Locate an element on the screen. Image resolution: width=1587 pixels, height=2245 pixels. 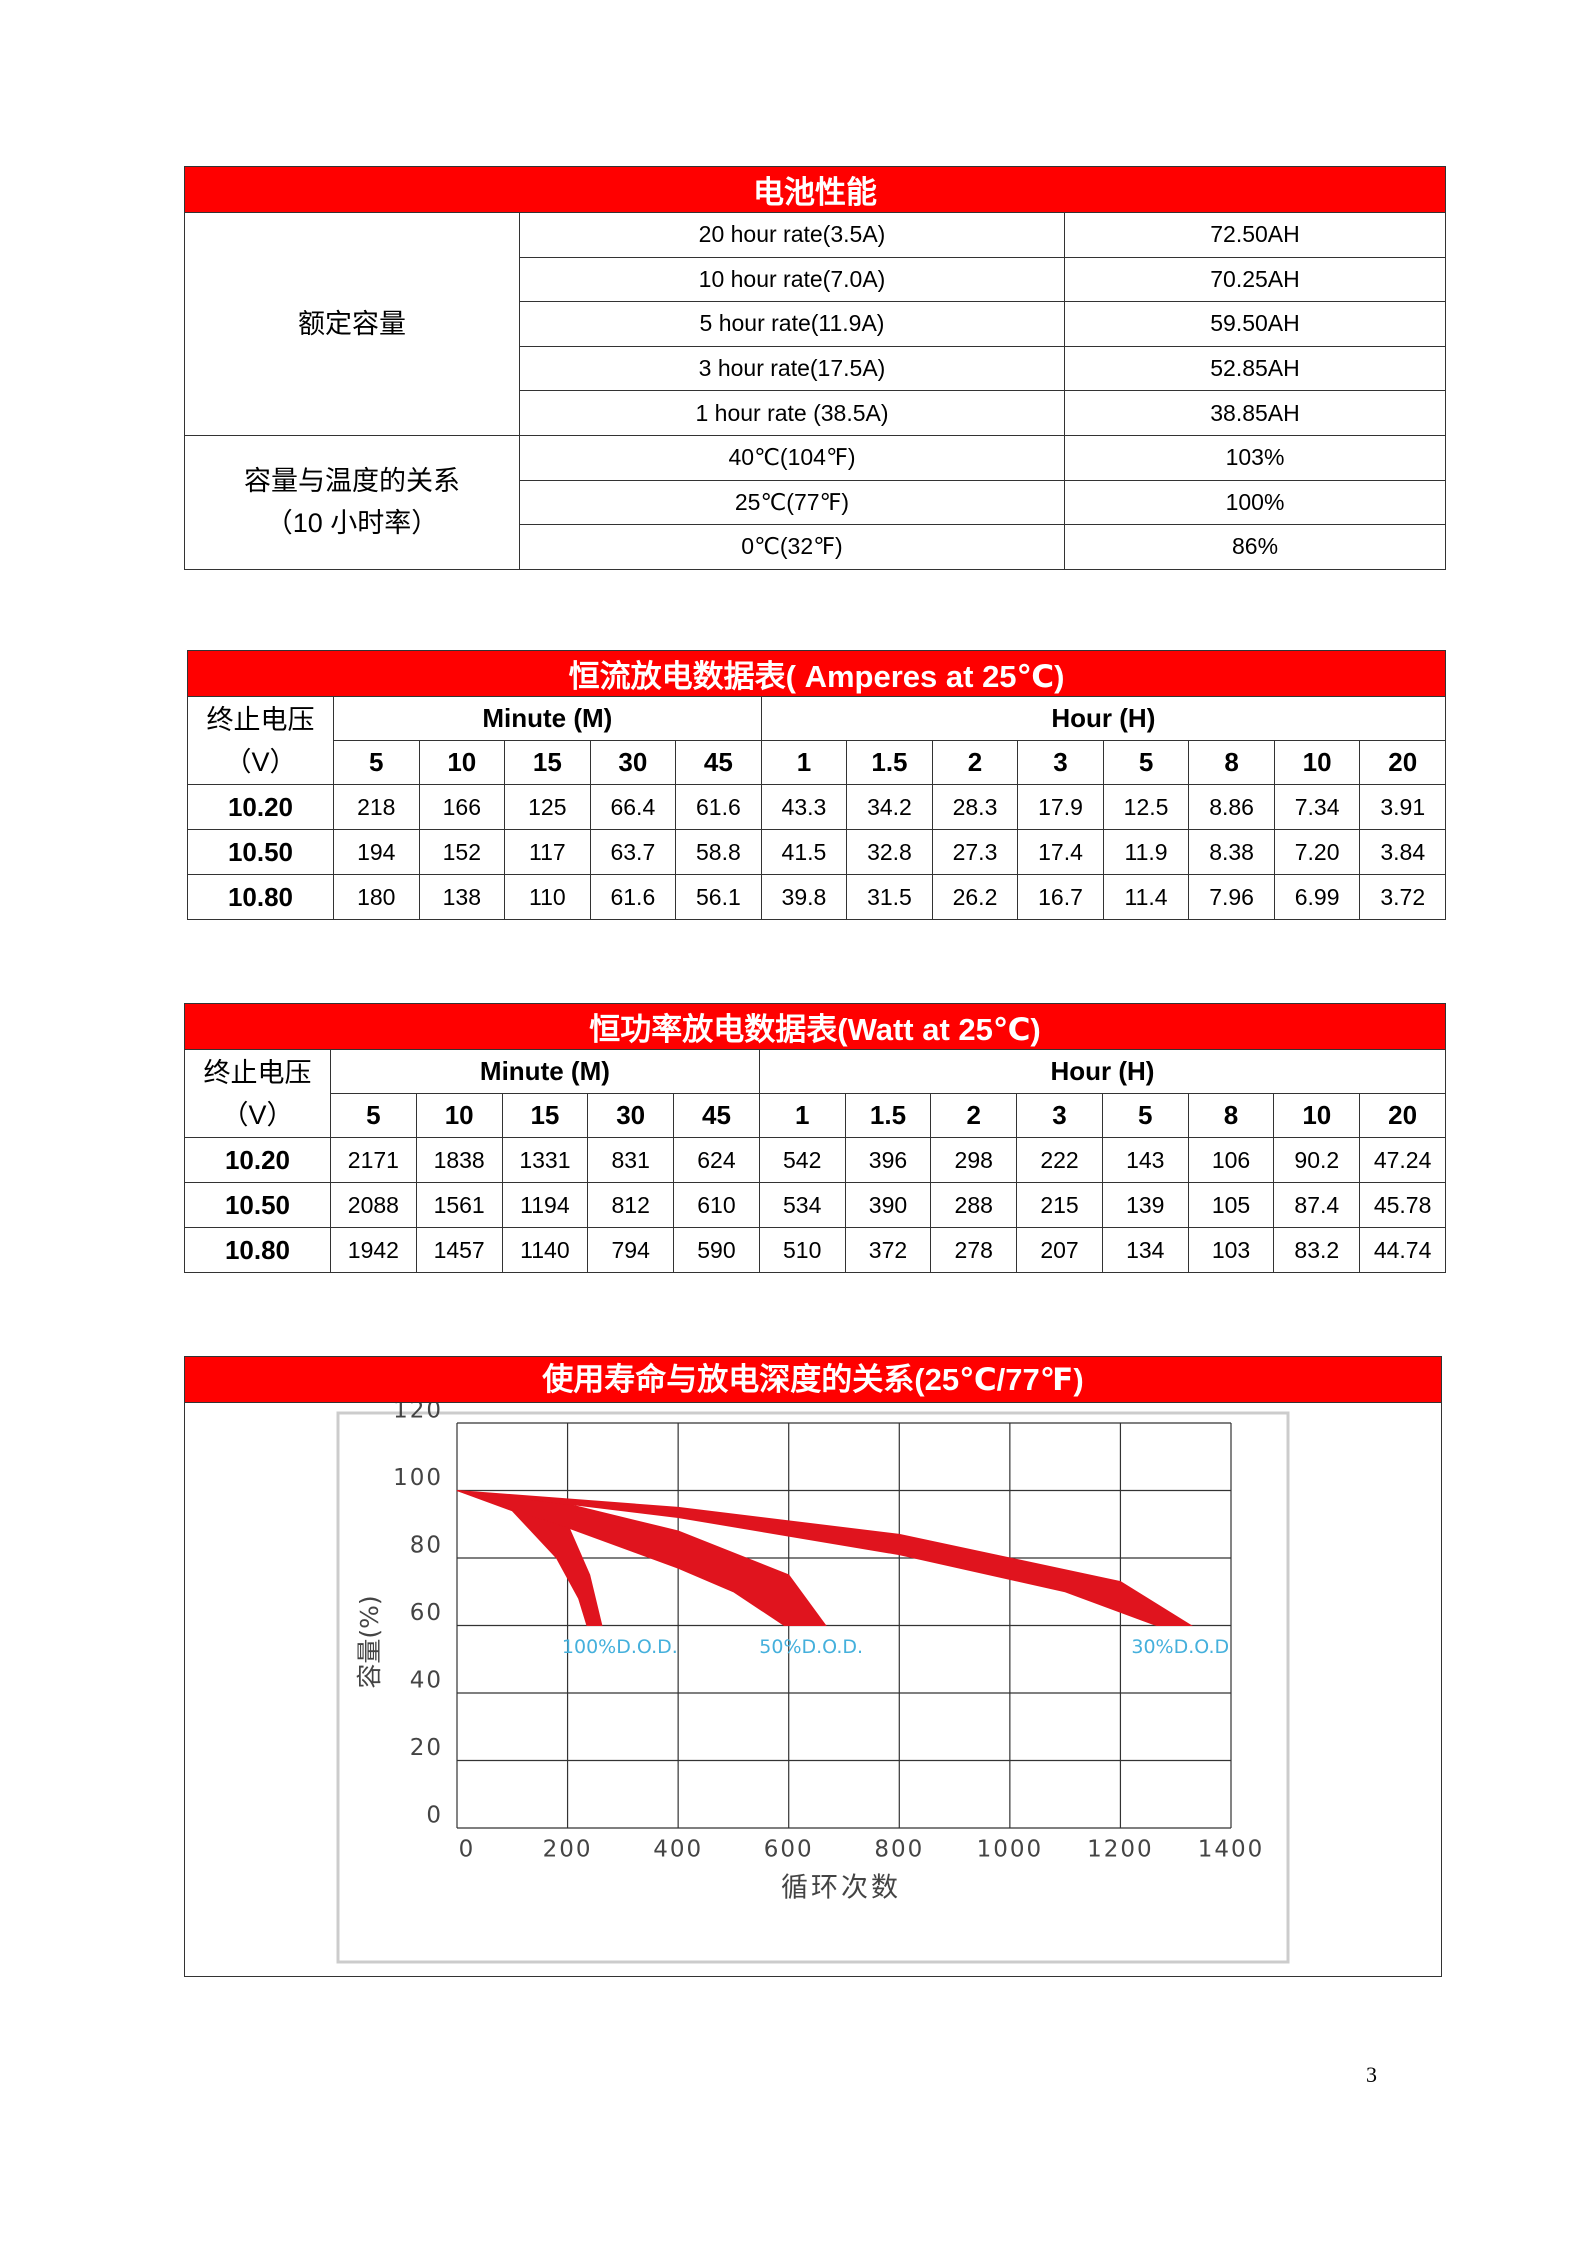
cell: 152 is located at coordinates (462, 852).